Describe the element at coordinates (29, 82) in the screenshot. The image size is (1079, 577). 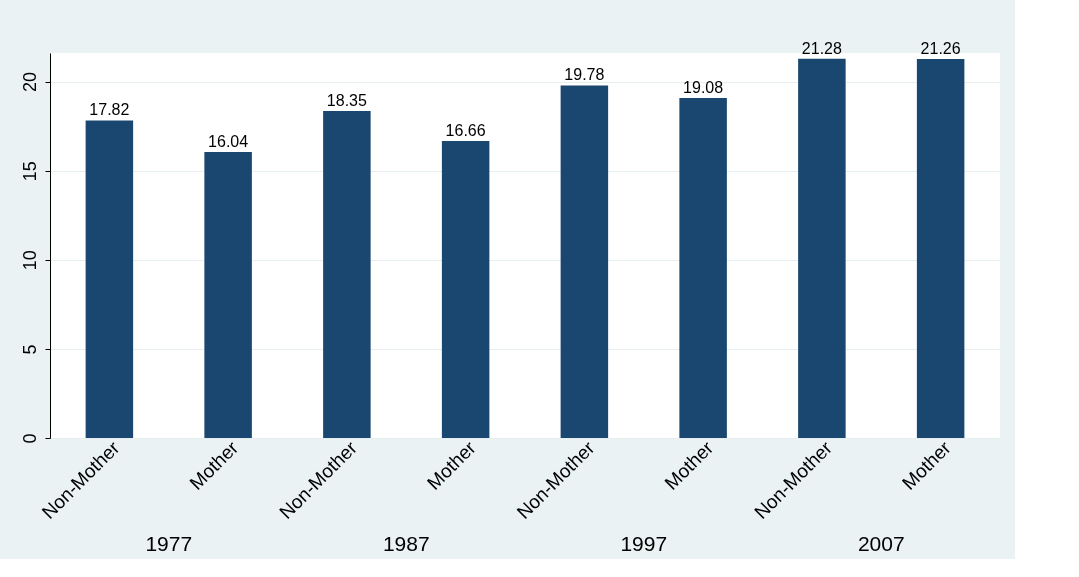
I see `y-tick-label: 20` at that location.